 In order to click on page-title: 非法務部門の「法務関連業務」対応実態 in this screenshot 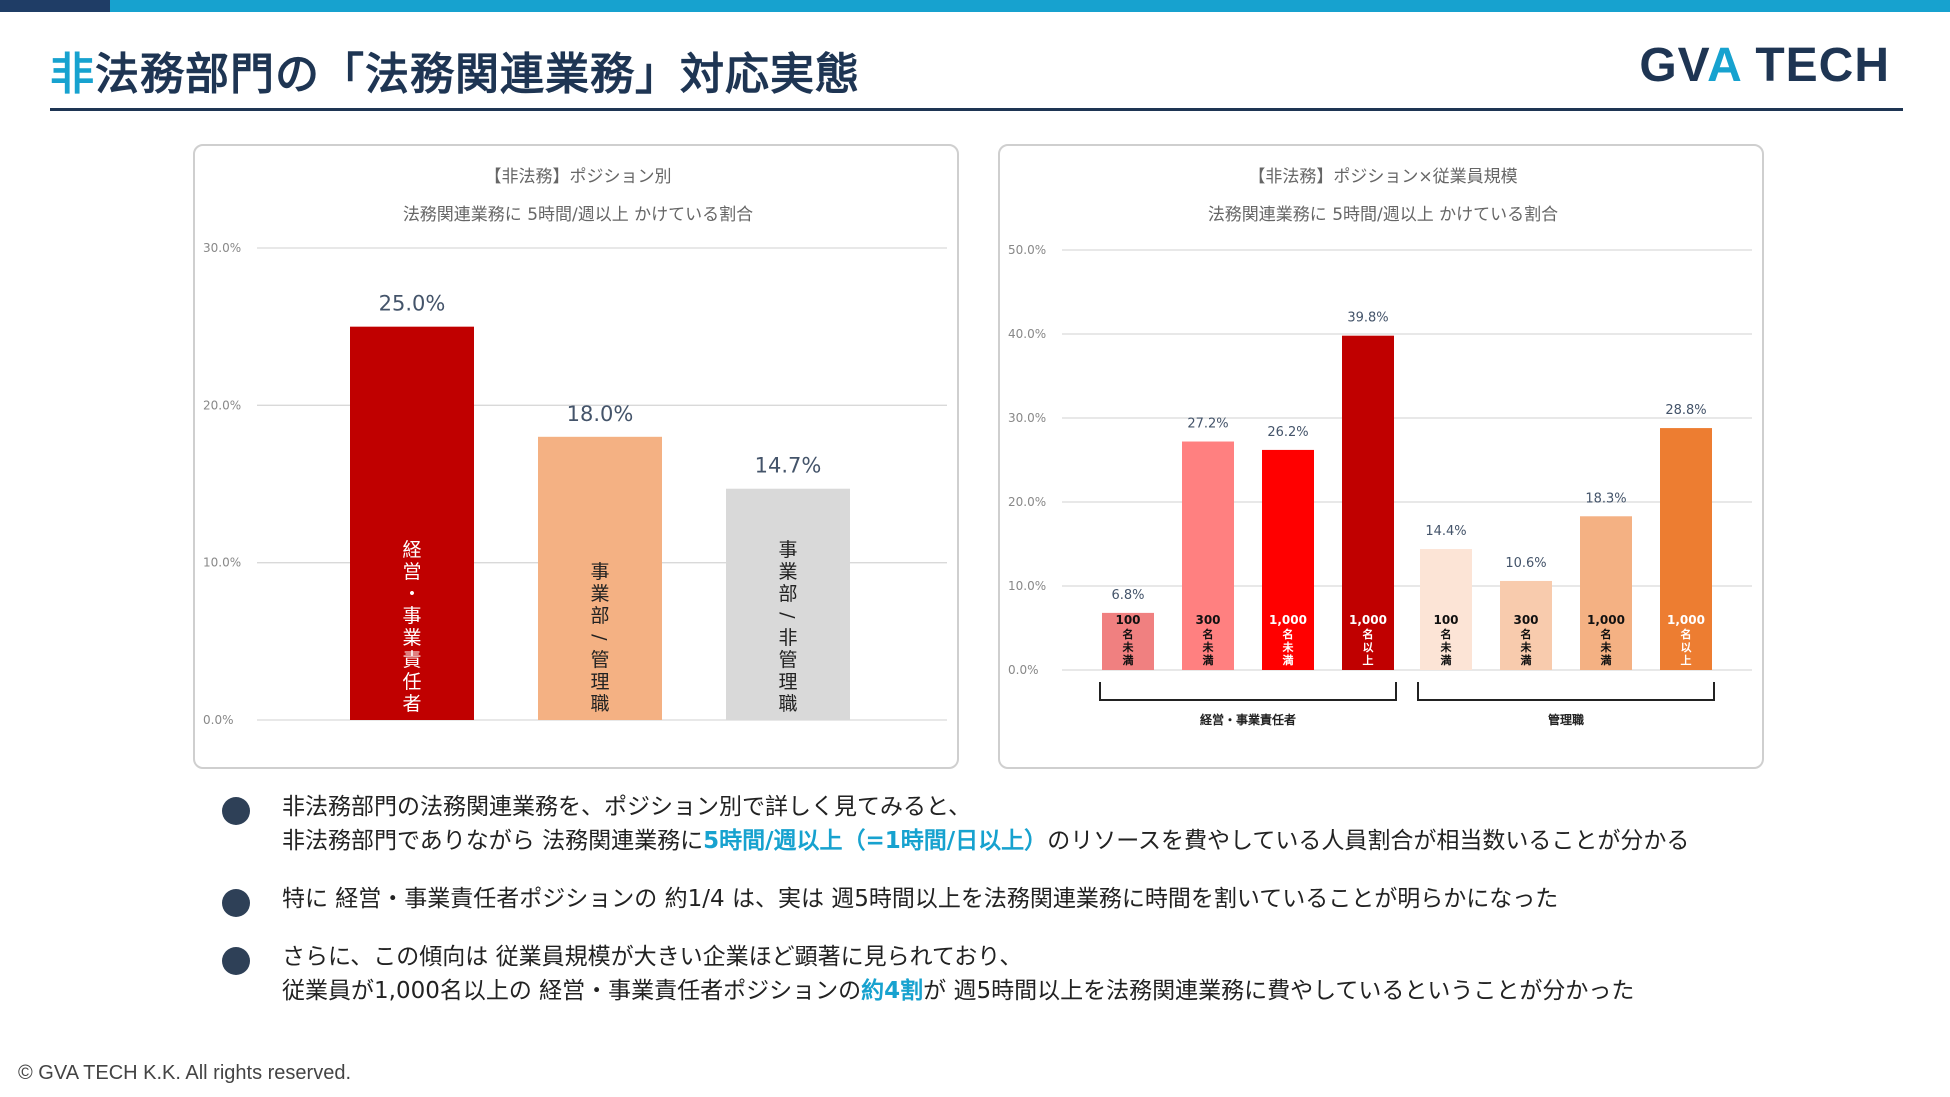, I will do `click(455, 70)`.